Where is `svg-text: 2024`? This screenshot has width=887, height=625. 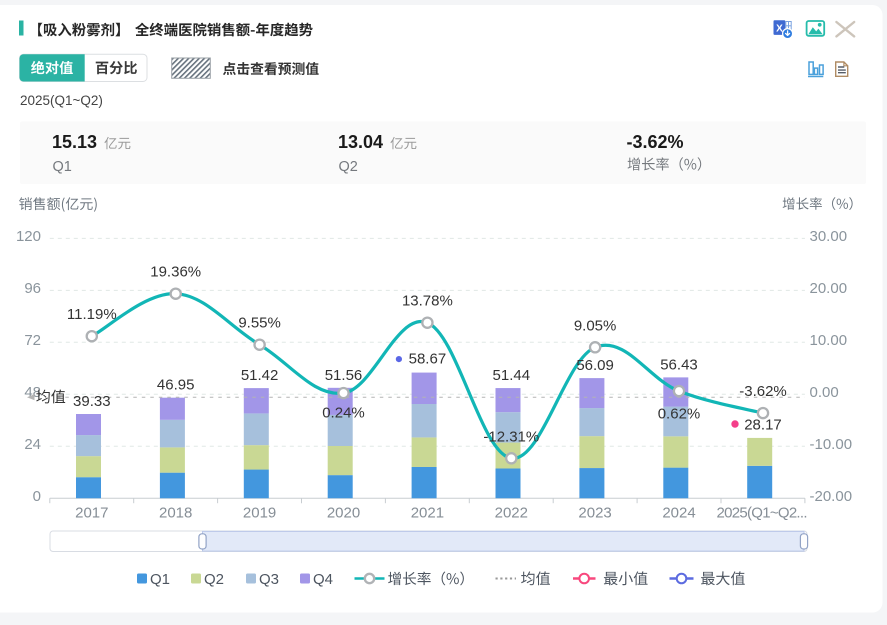 svg-text: 2024 is located at coordinates (678, 512).